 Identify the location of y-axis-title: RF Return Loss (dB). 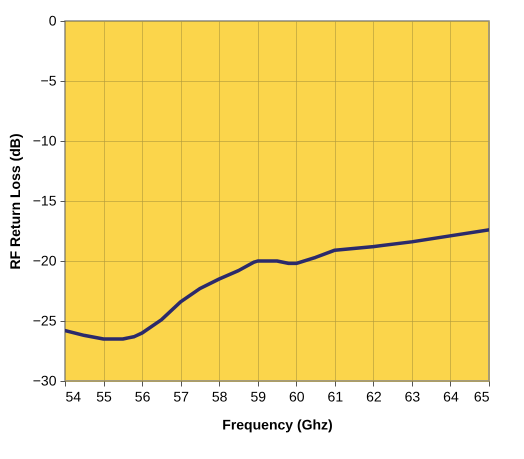
(14, 201).